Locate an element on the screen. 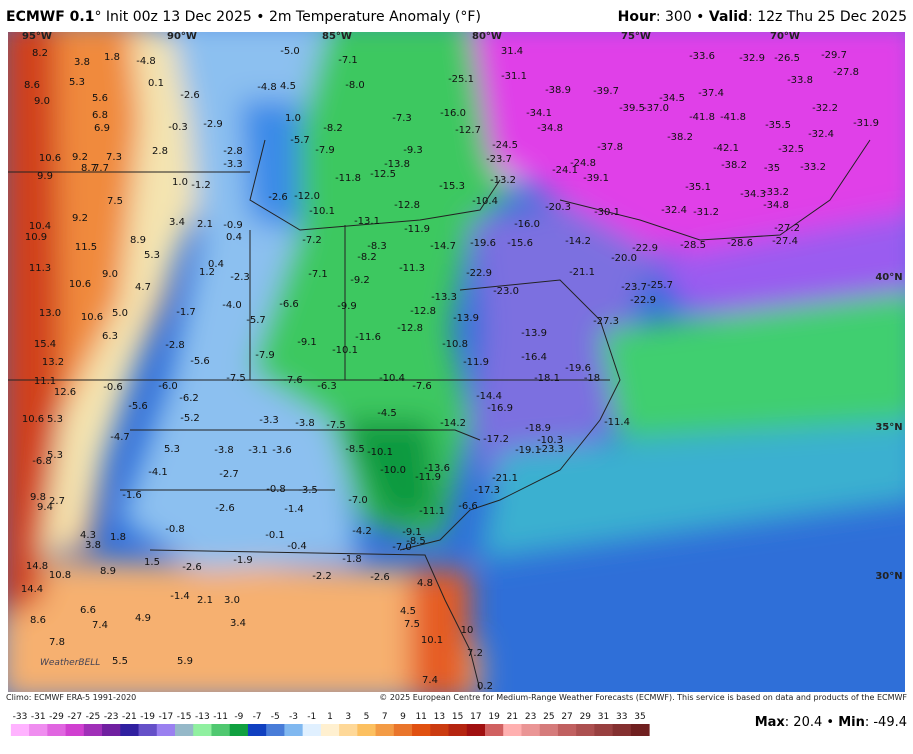 This screenshot has height=754, width=913. map-label: -26.5 is located at coordinates (787, 58).